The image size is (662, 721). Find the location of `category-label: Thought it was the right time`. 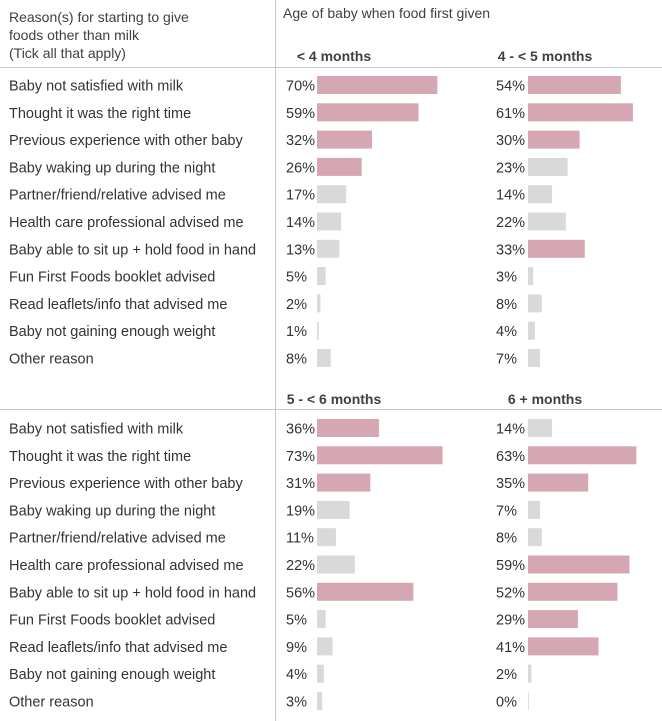

category-label: Thought it was the right time is located at coordinates (100, 114).